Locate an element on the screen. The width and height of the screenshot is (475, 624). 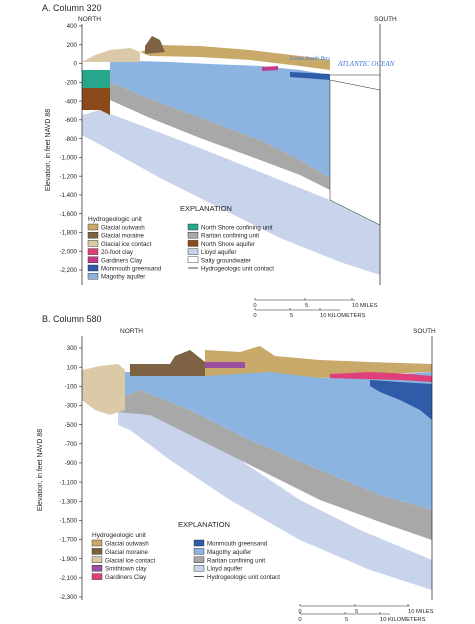
glacial-ice-contact-layer-a is located at coordinates (111, 55).